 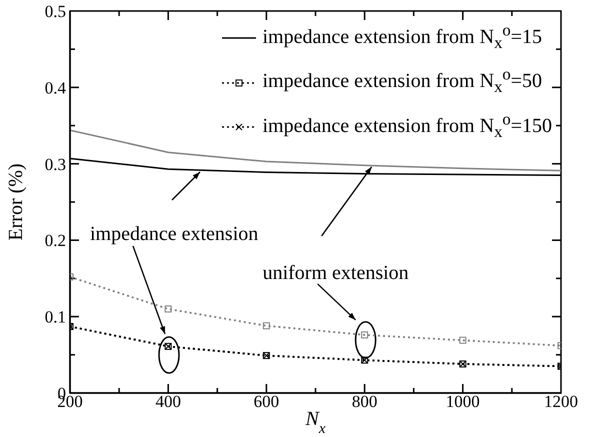 I want to click on annotation: uniform extension, so click(x=335, y=273).